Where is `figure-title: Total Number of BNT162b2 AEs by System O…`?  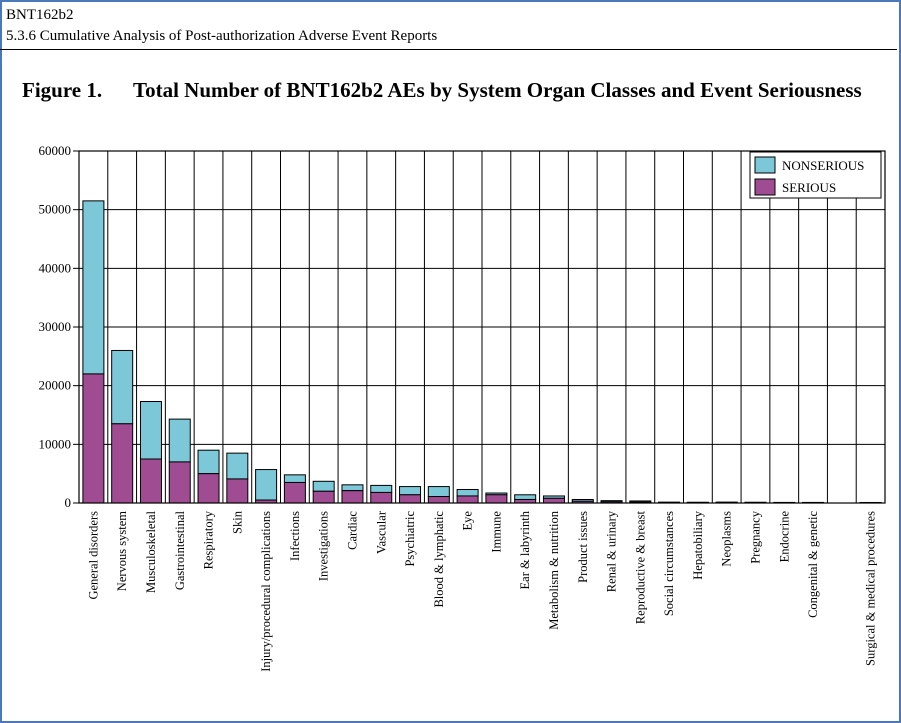 figure-title: Total Number of BNT162b2 AEs by System O… is located at coordinates (497, 90).